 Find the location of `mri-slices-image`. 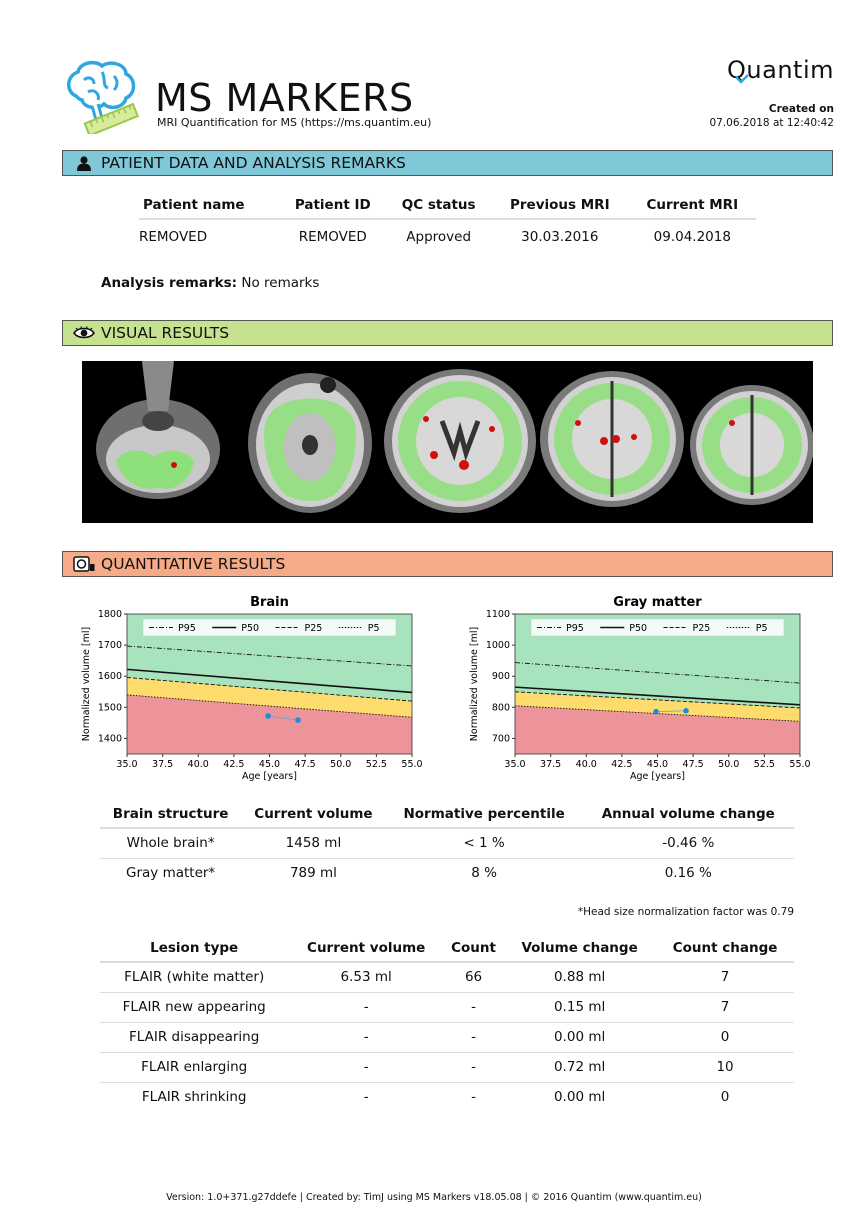

mri-slices-image is located at coordinates (448, 442).